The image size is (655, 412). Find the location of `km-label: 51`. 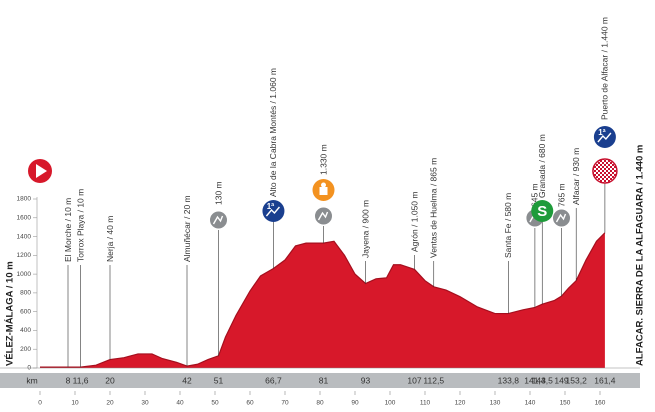

km-label: 51 is located at coordinates (219, 380).